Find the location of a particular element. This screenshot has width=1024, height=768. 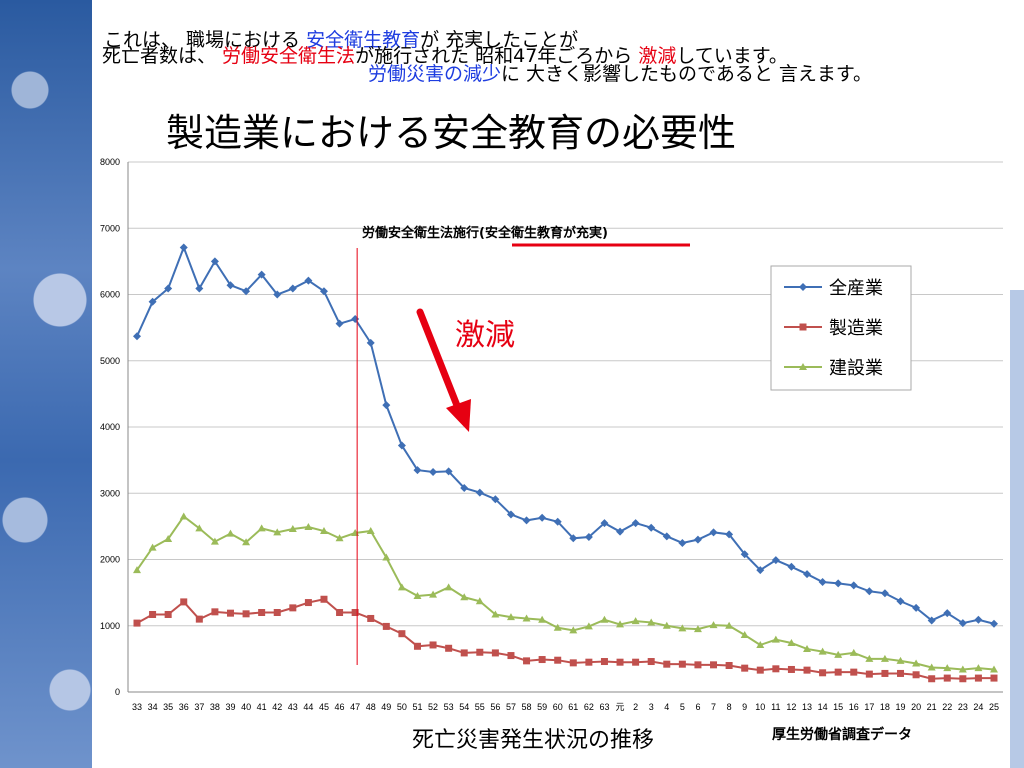

chart-caption: 死亡災害発生状況の推移 is located at coordinates (533, 740).